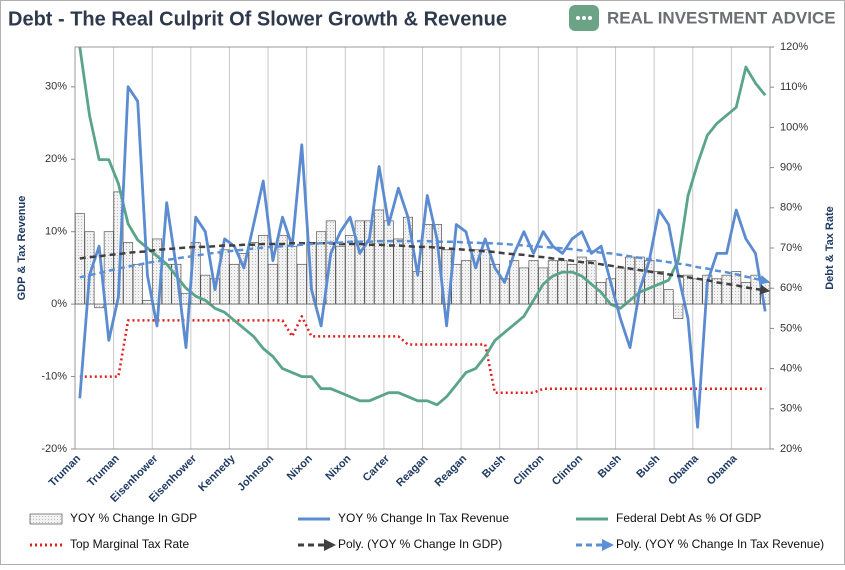  I want to click on y2-tick-label: 120%, so click(794, 47).